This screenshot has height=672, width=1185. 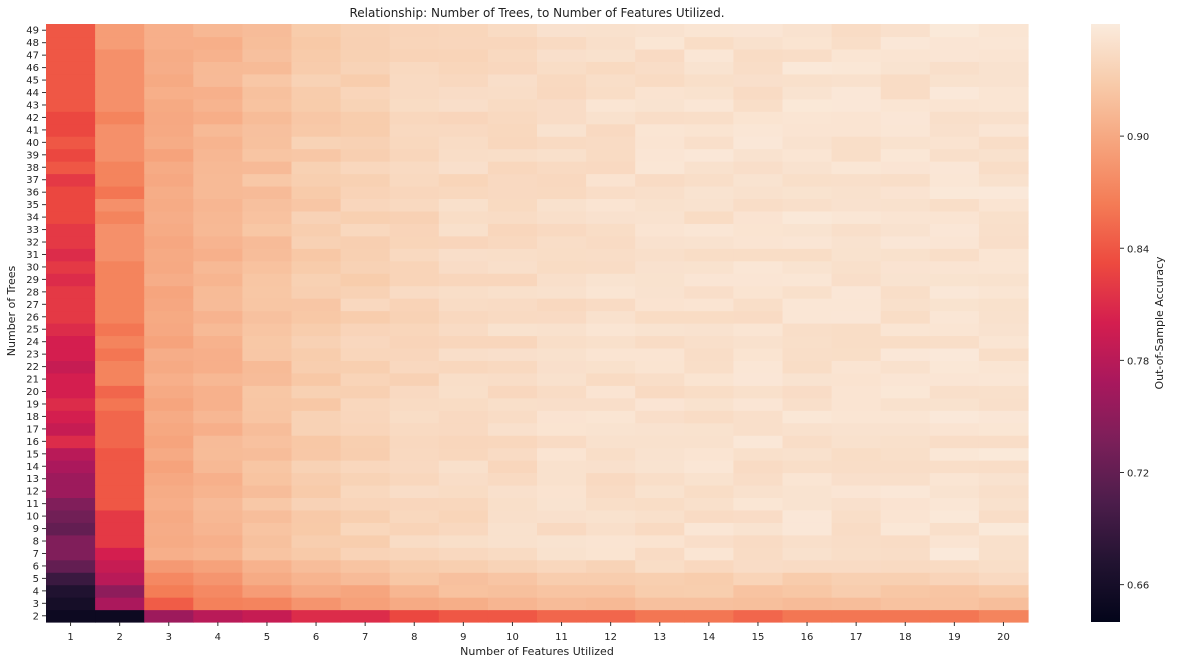 What do you see at coordinates (1138, 137) in the screenshot?
I see `colorbar-tick-label: 0.90` at bounding box center [1138, 137].